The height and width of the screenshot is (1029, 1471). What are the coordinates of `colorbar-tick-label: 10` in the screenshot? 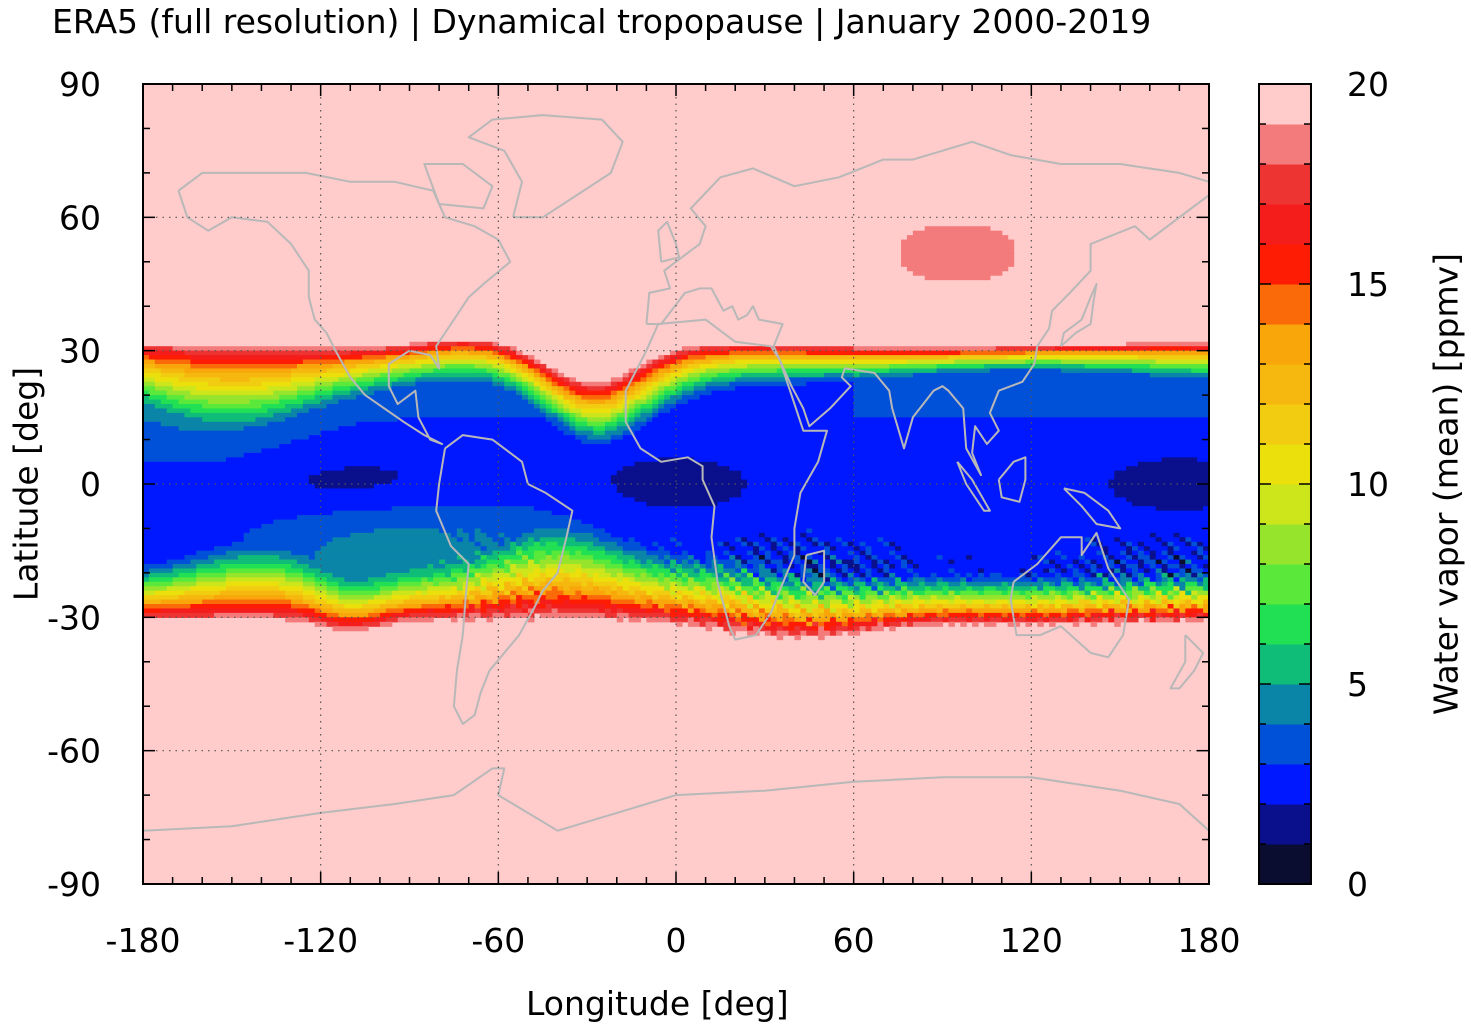 It's located at (1368, 484).